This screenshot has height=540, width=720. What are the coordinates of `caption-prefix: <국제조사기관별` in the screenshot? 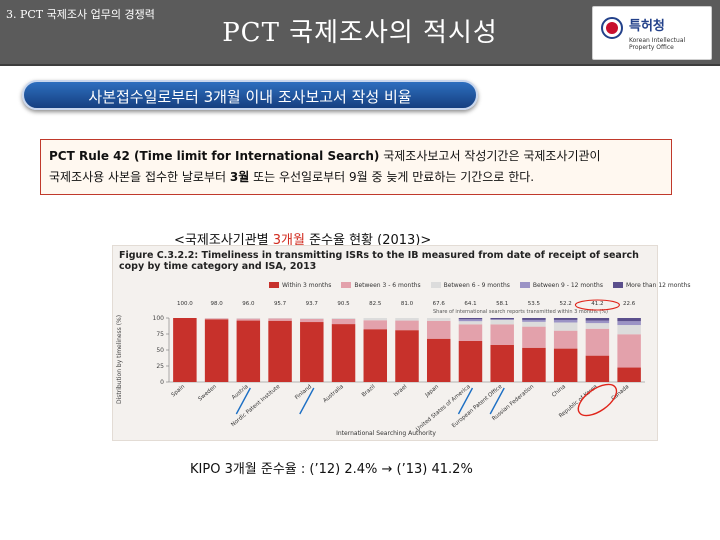 It's located at (223, 240).